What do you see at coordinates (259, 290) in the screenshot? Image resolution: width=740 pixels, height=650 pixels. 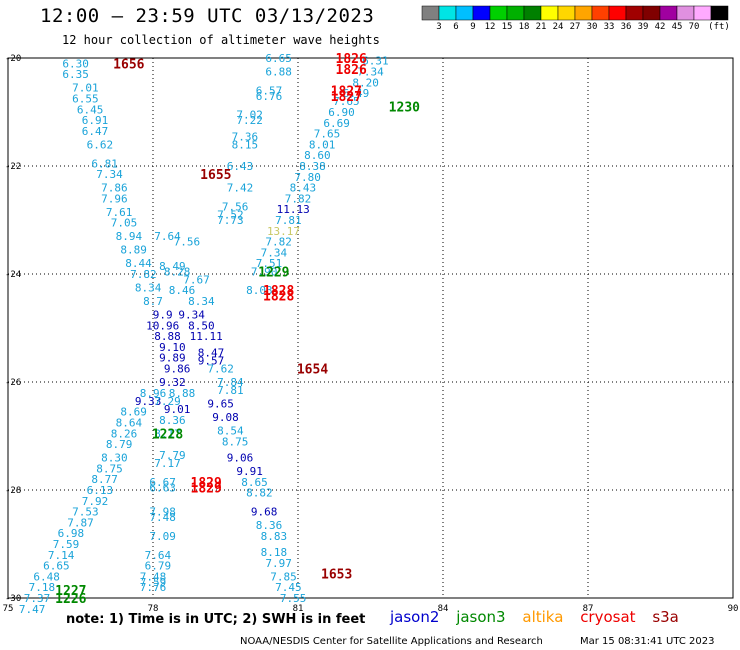 I see `wave-height-label: 8.03` at bounding box center [259, 290].